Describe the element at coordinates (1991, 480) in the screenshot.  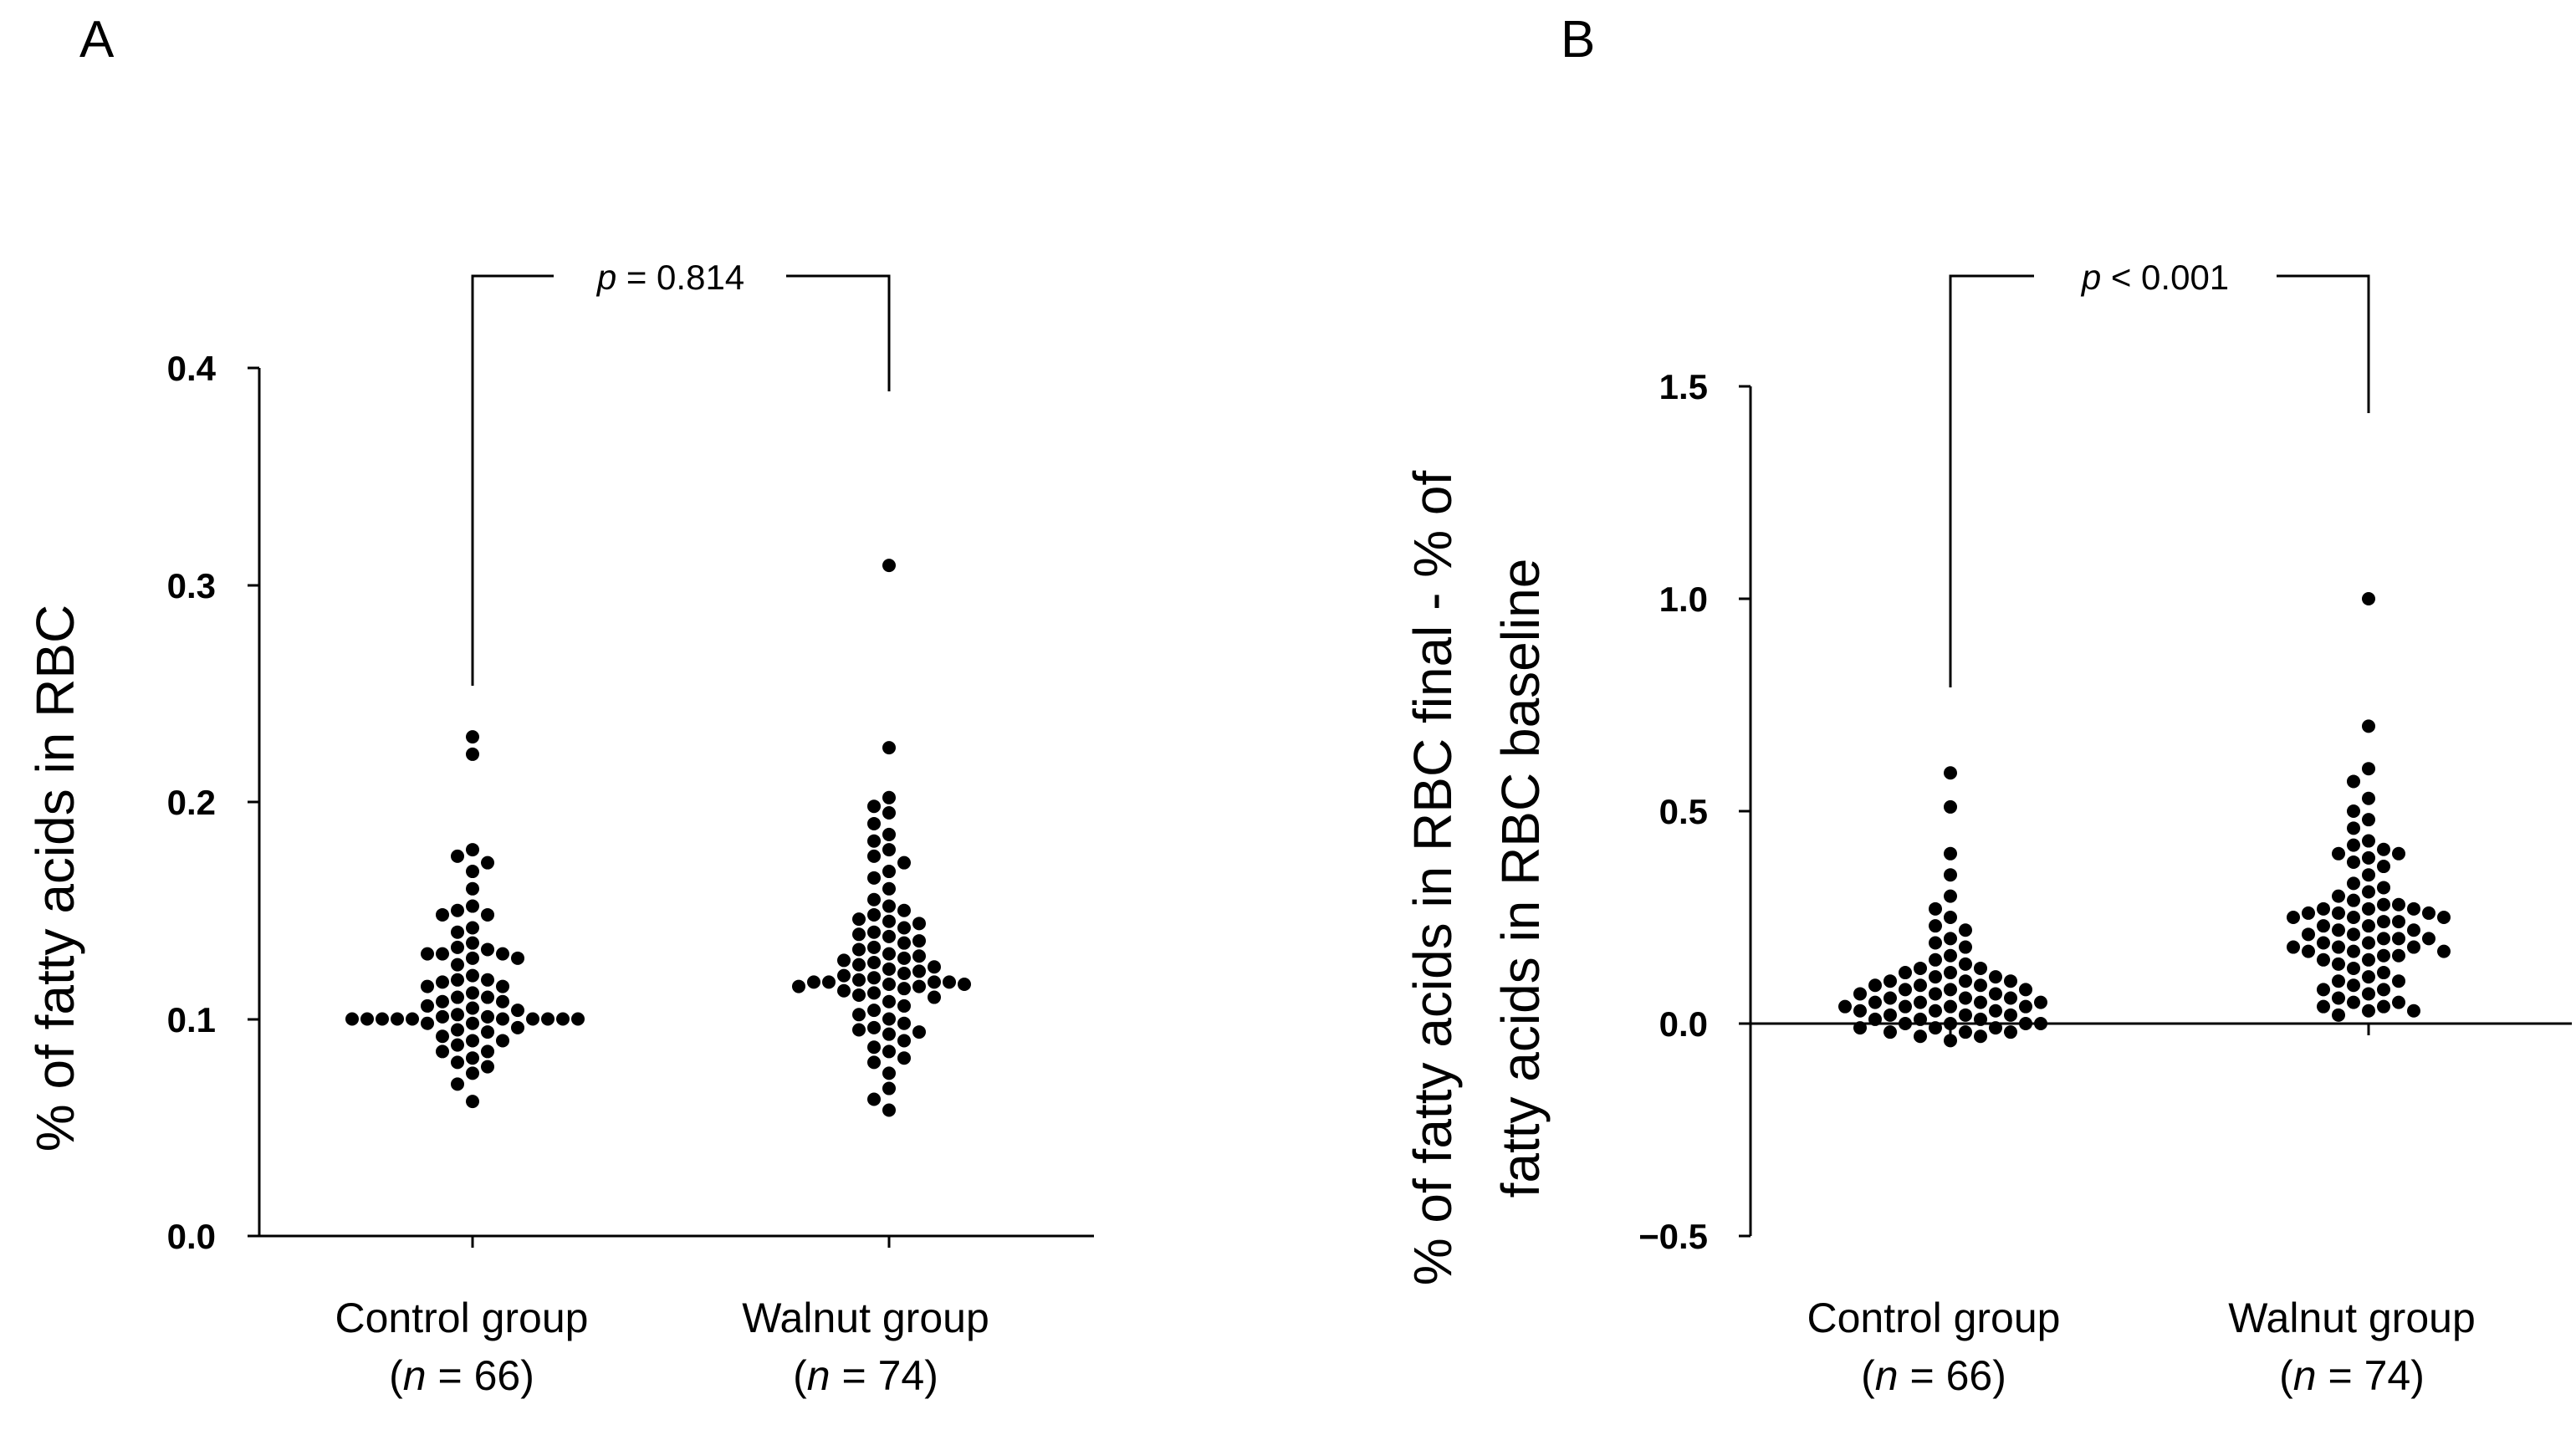
I see `panel-b-bracket-left` at that location.